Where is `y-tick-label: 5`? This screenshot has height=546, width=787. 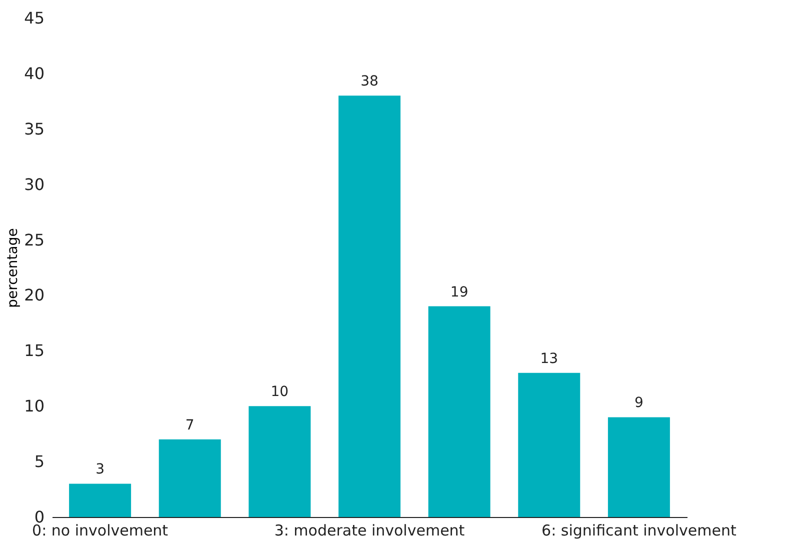 y-tick-label: 5 is located at coordinates (39, 462).